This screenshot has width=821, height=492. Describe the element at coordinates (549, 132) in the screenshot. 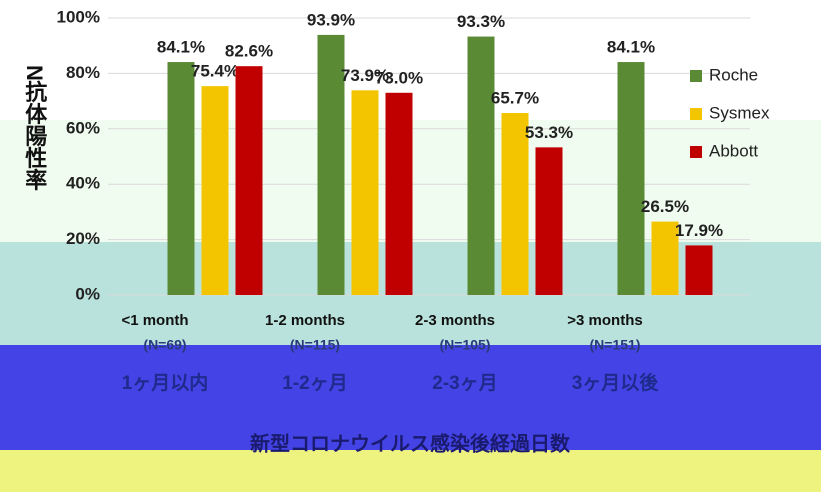

I see `value-label: 53.3%` at that location.